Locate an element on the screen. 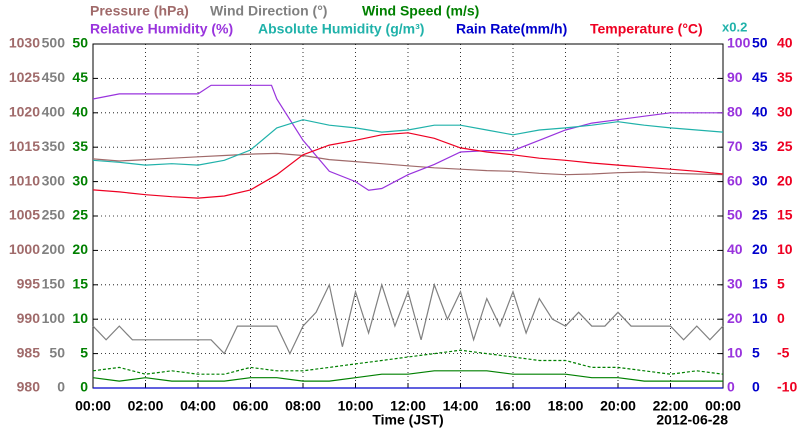  y-tick-label: 90 is located at coordinates (735, 77).